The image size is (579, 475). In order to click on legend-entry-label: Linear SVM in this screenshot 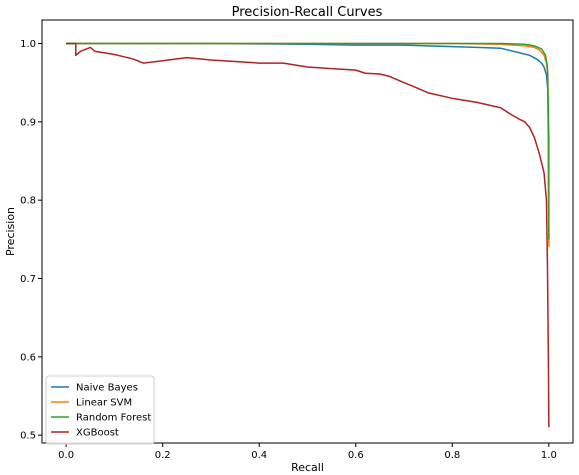, I will do `click(104, 403)`.